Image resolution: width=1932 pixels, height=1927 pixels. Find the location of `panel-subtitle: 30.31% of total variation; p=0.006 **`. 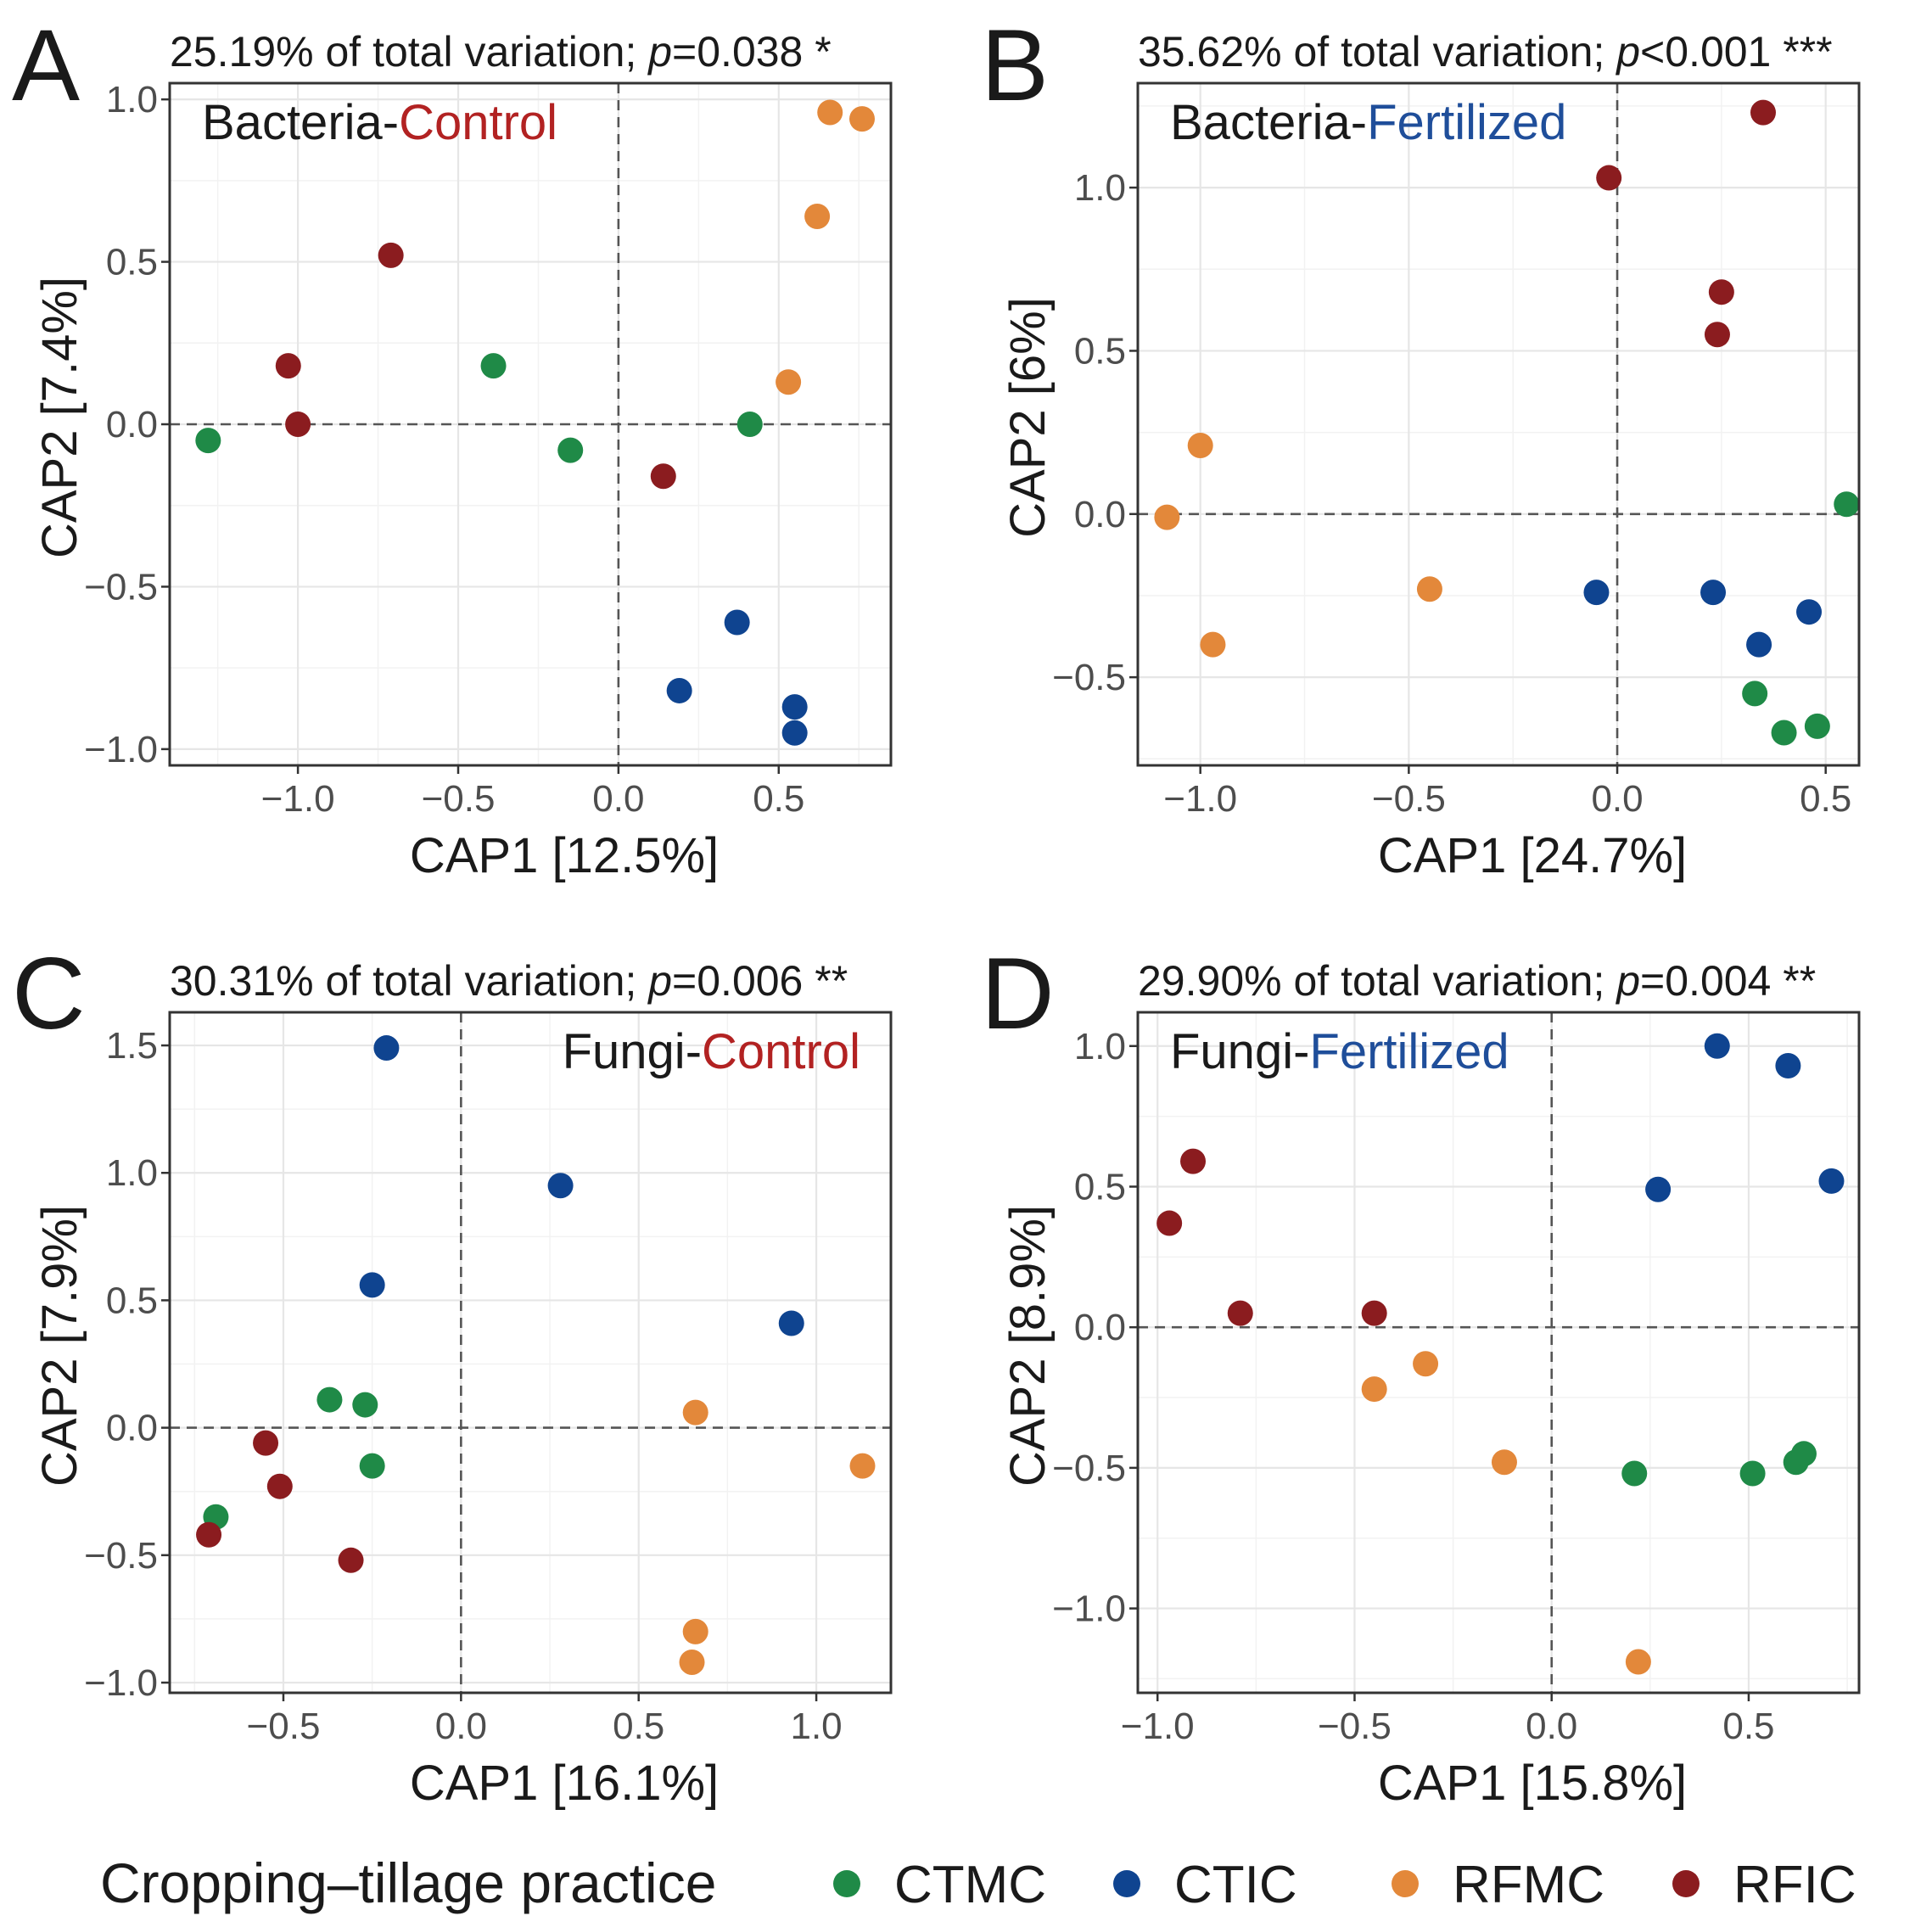

panel-subtitle: 30.31% of total variation; p=0.006 ** is located at coordinates (509, 981).